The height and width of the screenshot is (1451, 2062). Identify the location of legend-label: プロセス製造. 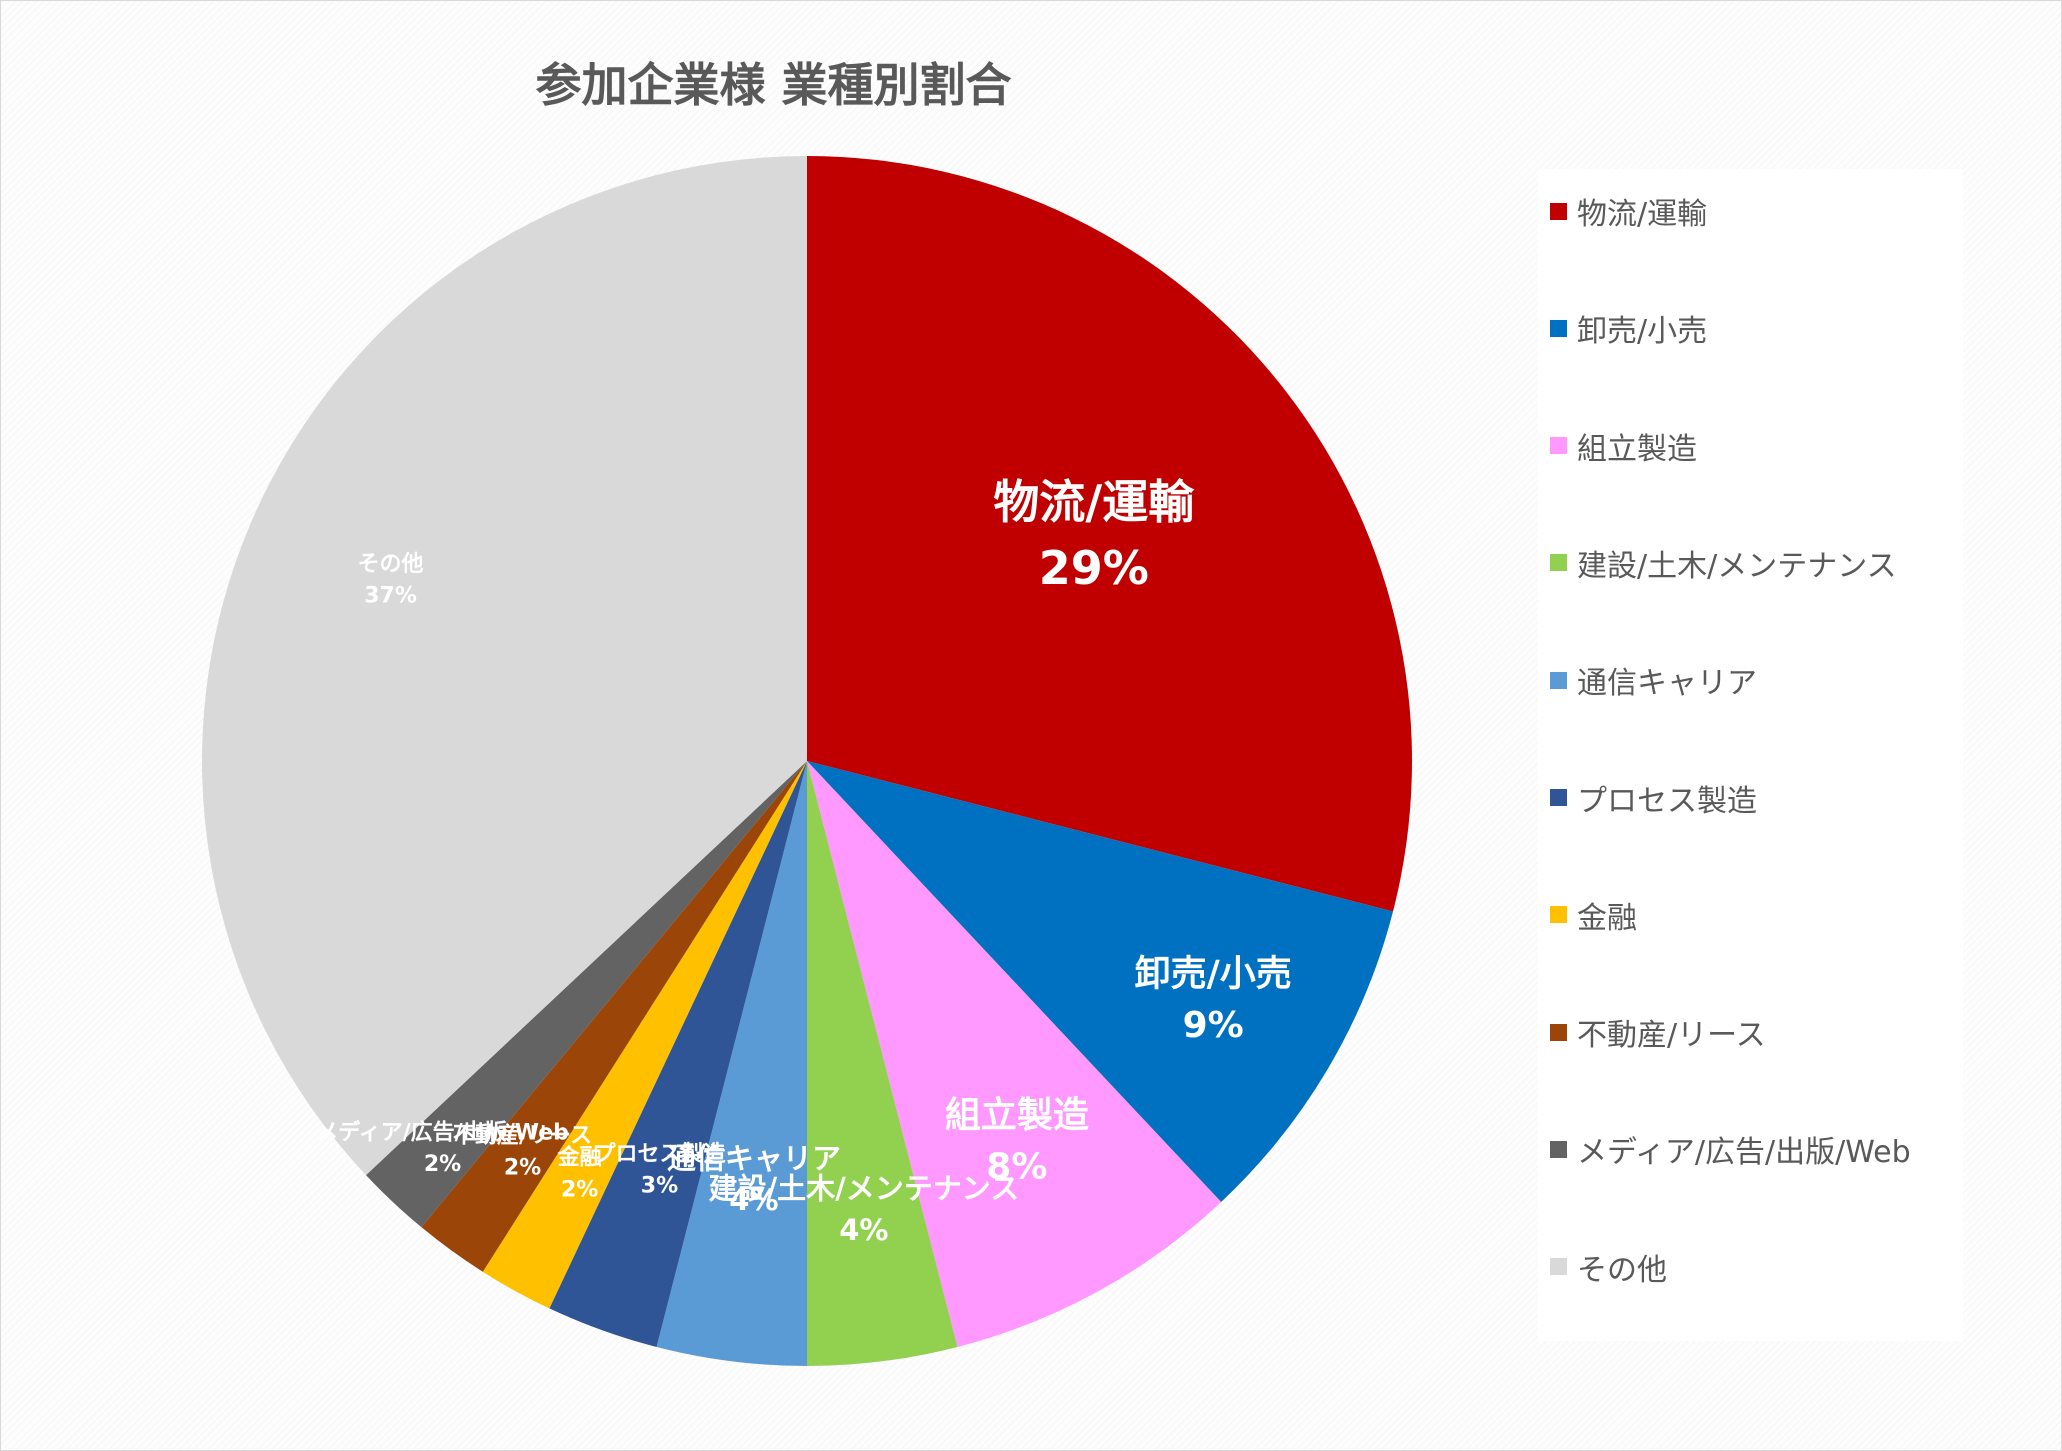
(1667, 801).